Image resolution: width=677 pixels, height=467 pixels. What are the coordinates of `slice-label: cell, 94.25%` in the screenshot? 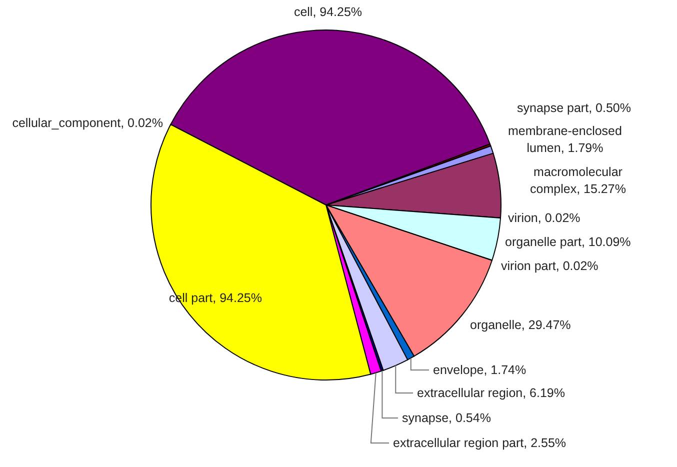 It's located at (328, 12).